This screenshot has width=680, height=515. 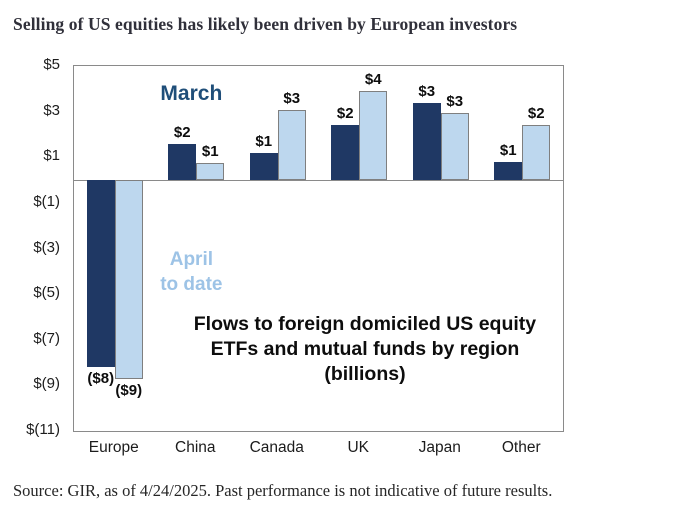 I want to click on bar-april-other, so click(x=536, y=153).